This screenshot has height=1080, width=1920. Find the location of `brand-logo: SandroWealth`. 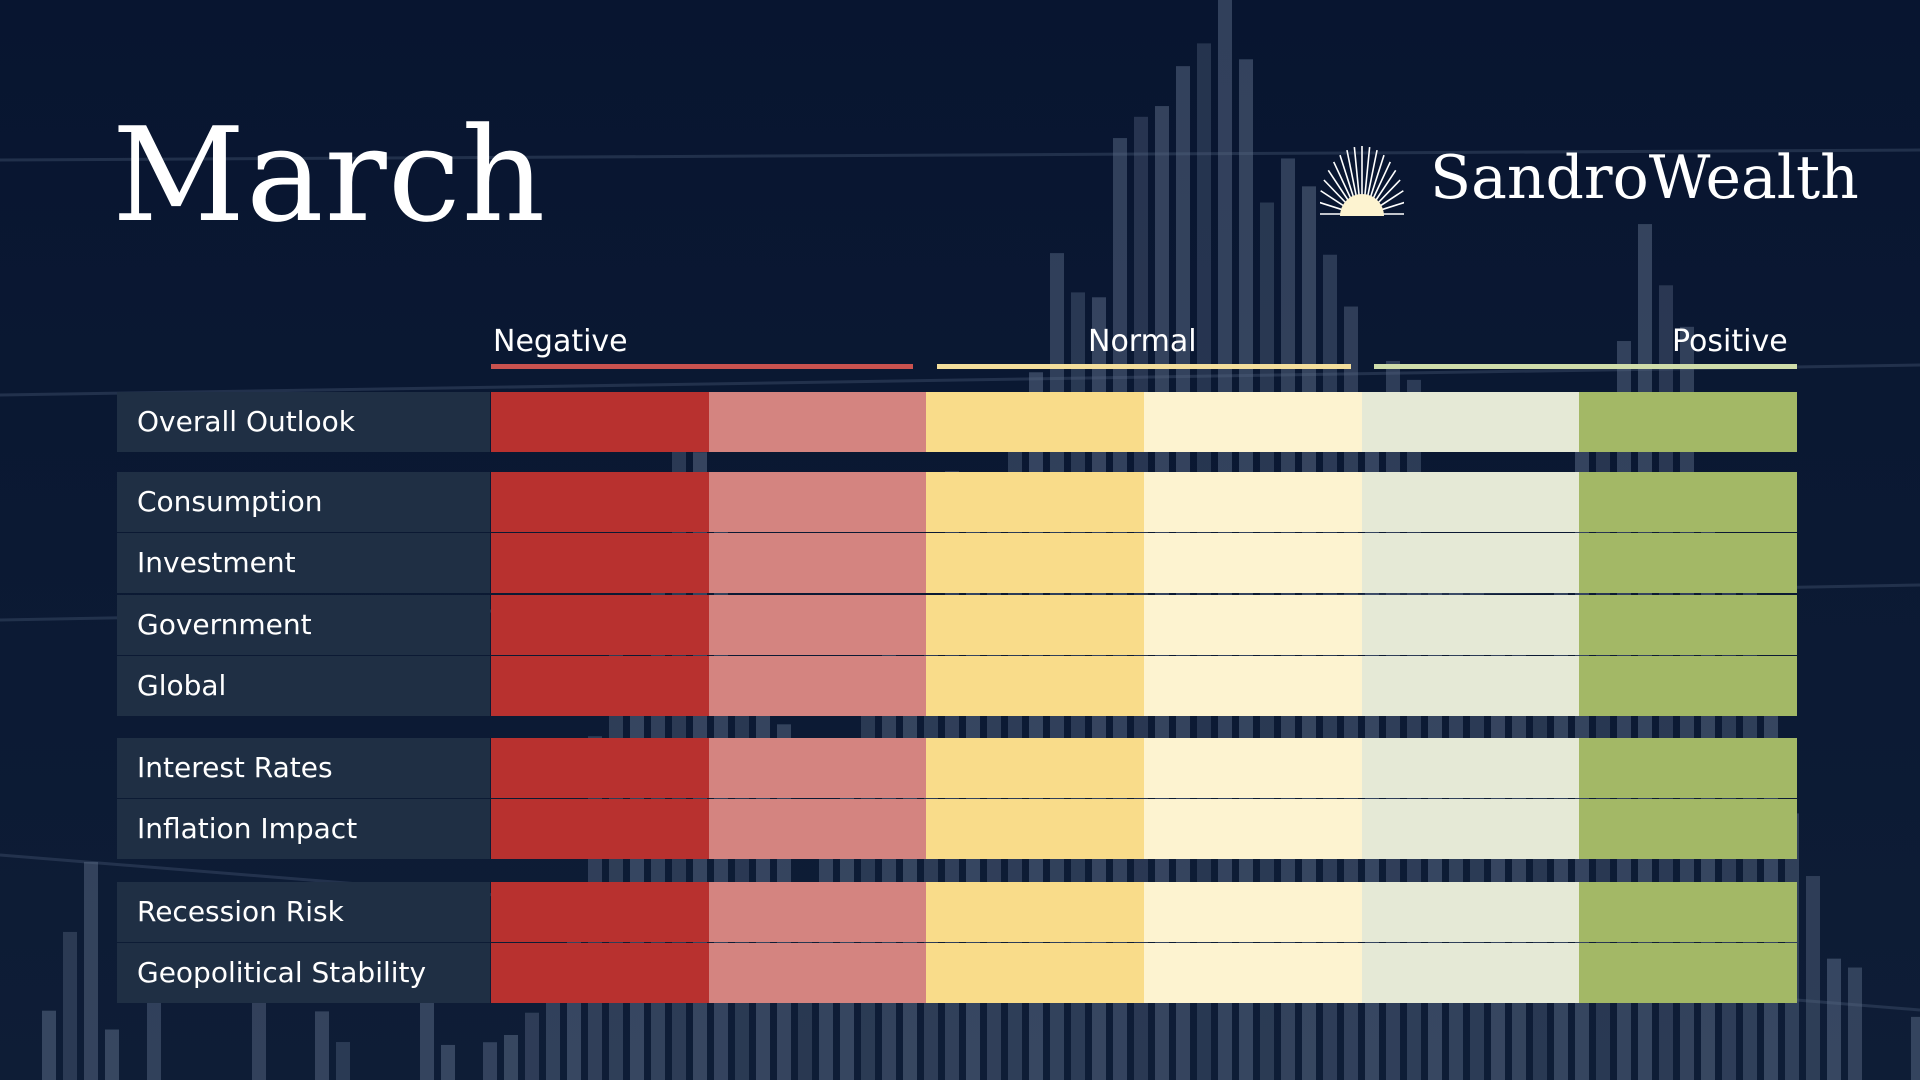

brand-logo: SandroWealth is located at coordinates (1589, 178).